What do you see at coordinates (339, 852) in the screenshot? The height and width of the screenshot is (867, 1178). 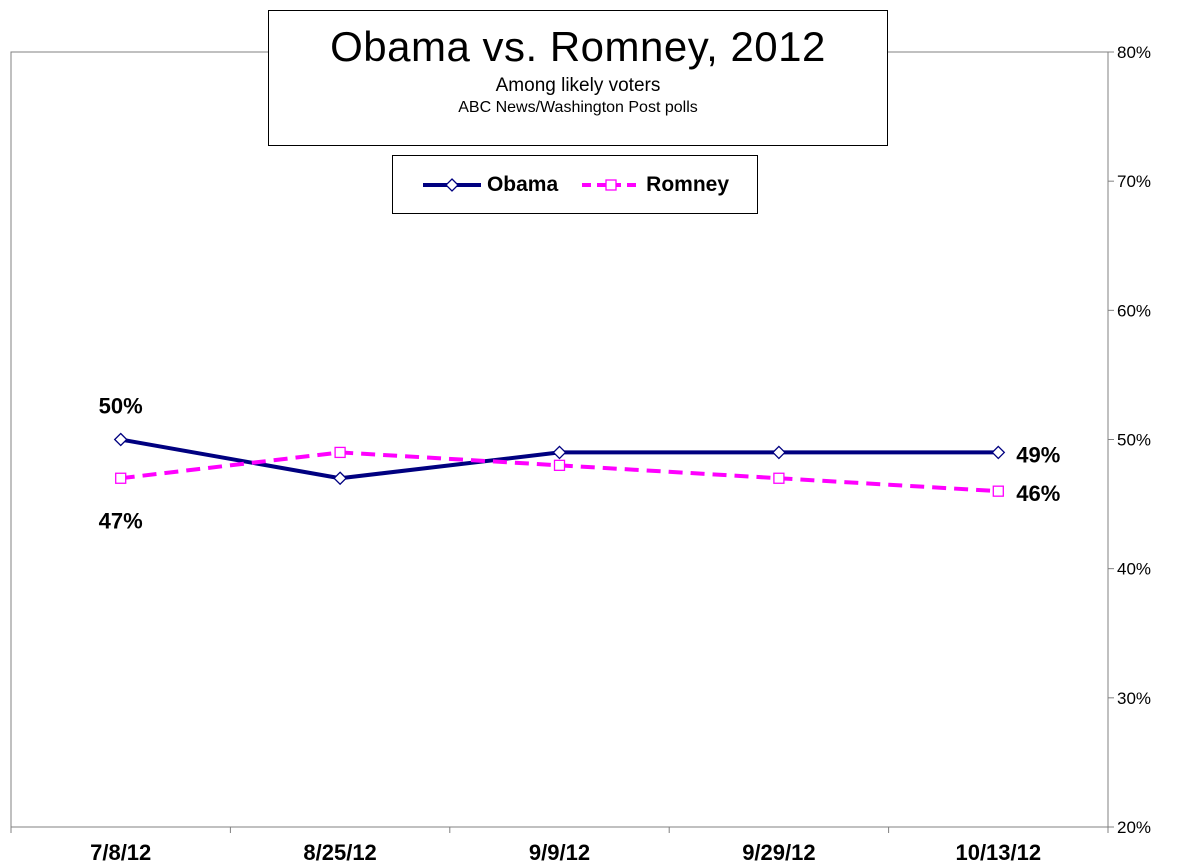 I see `x-tick-label: 8/25/12` at bounding box center [339, 852].